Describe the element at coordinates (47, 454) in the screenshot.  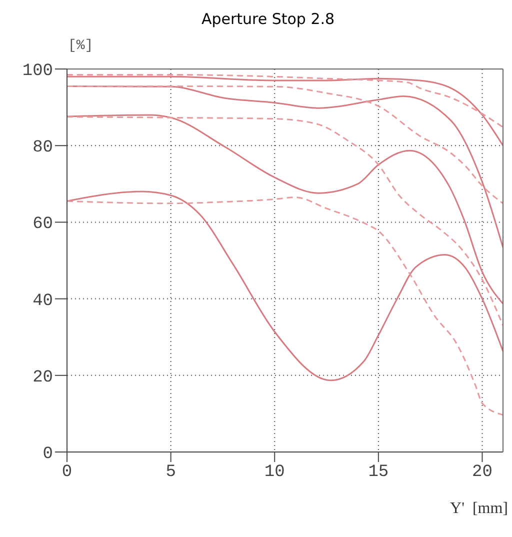
I see `y-tick-label: 0` at that location.